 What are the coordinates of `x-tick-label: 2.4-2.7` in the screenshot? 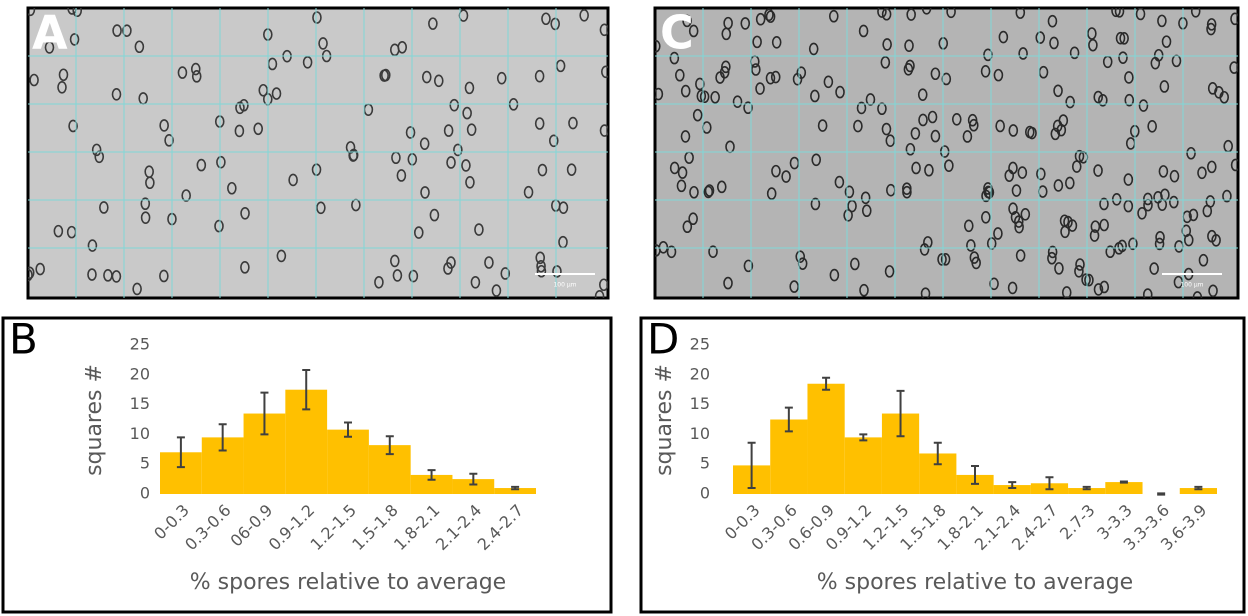 It's located at (501, 528).